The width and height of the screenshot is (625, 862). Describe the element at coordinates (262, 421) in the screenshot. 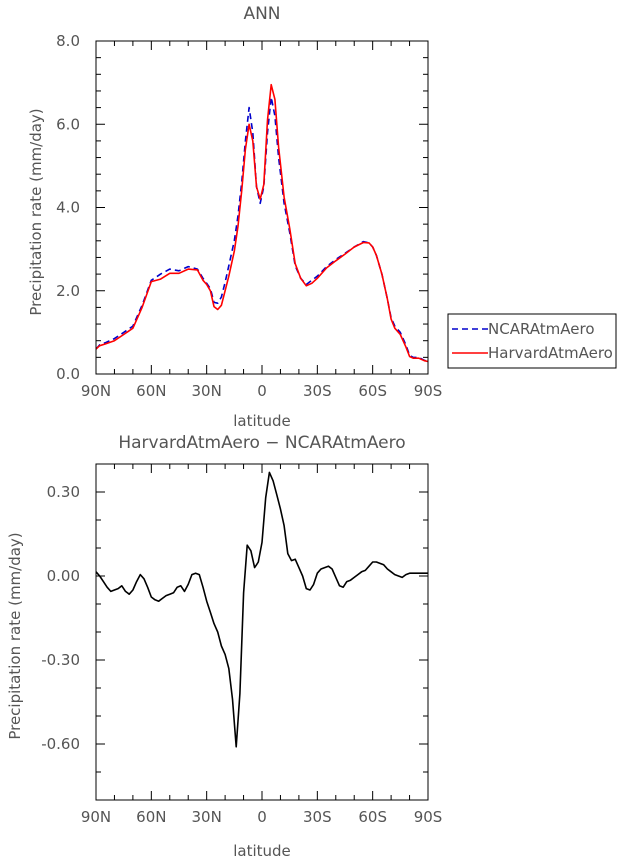

I see `top-x-axis-label: latitude` at that location.